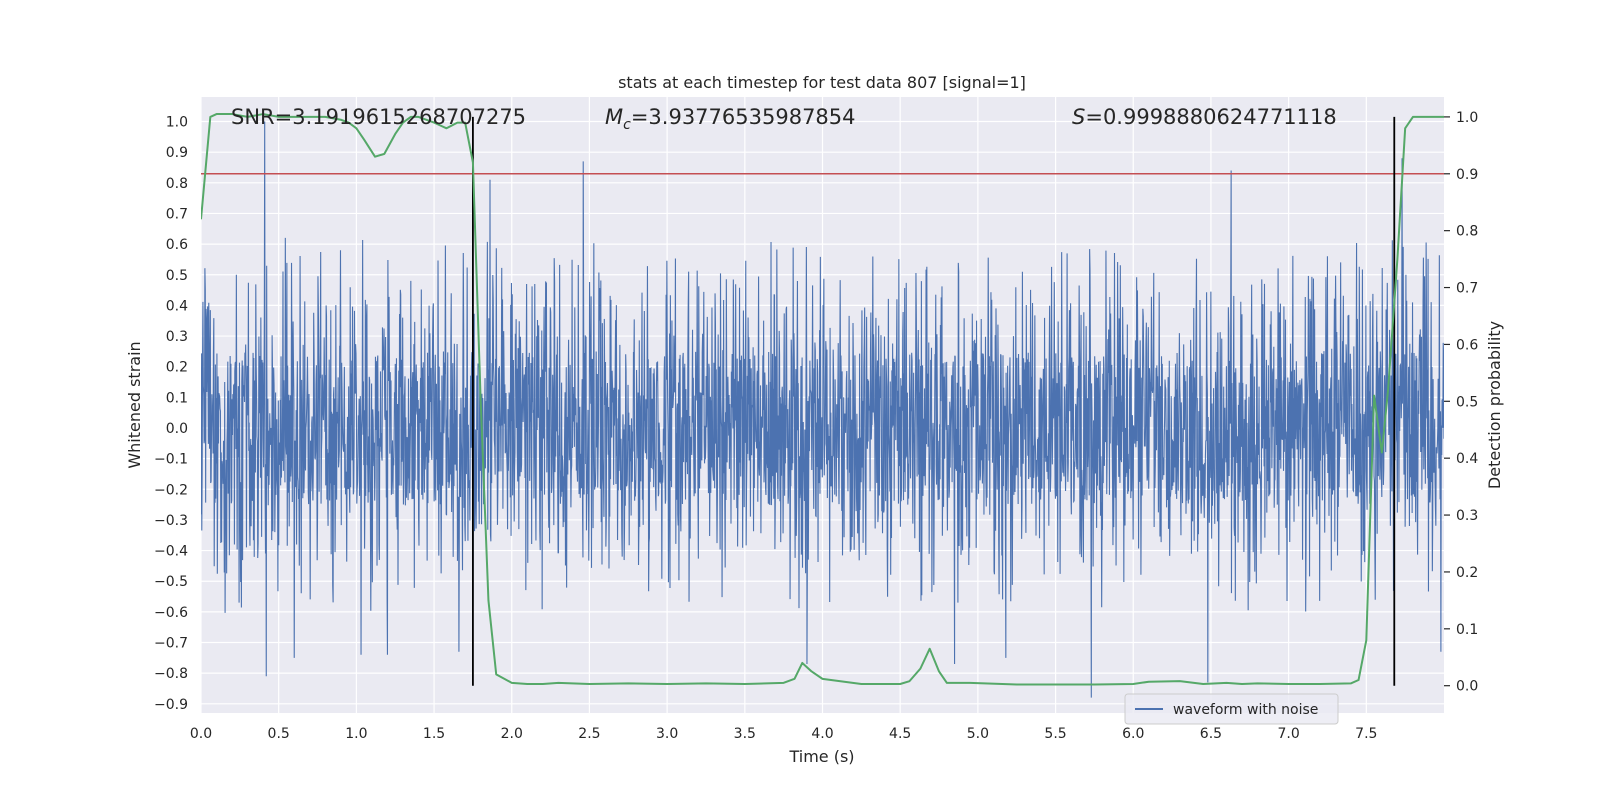 The height and width of the screenshot is (800, 1600). I want to click on y-tick-label-10: 0.1, so click(177, 398).